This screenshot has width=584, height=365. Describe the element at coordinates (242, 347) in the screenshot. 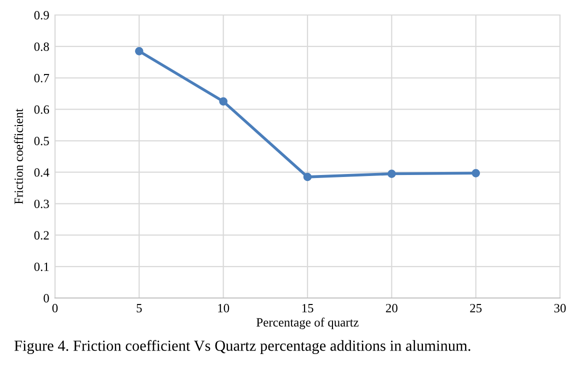

I see `caption: Figure 4. Friction coefficient Vs Quartz percentage additions in aluminum.` at that location.